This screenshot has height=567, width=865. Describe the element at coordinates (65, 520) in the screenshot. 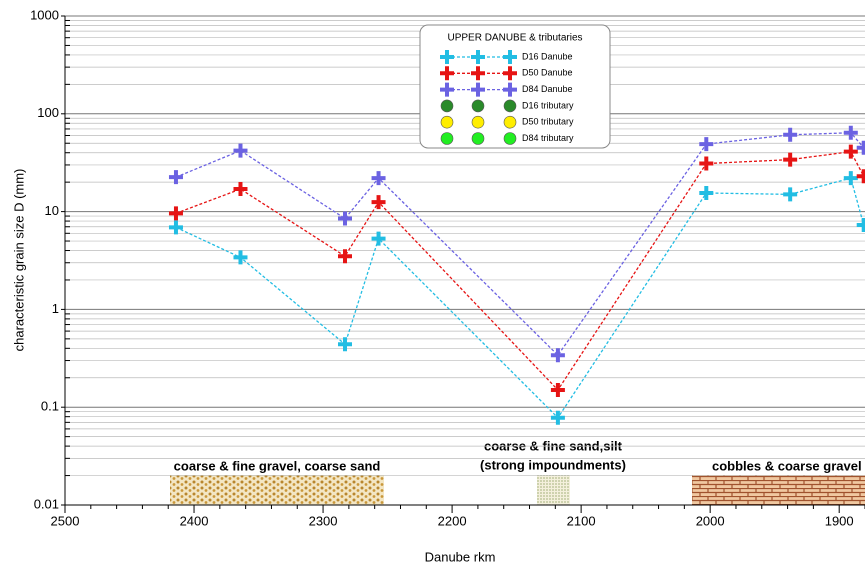

I see `x-tick-label: 2500` at that location.